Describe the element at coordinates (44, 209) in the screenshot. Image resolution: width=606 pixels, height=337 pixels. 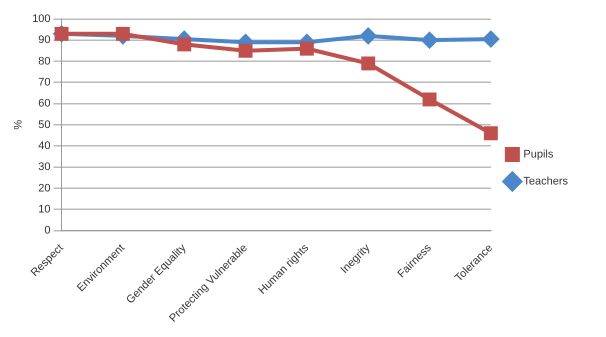
I see `y-tick-label: 10` at that location.